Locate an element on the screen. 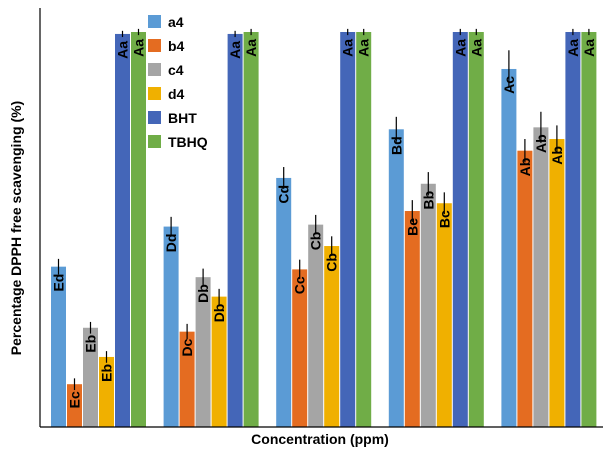 The image size is (605, 450). y-axis-title: Percentage DPPH free scavenging (%) is located at coordinates (16, 228).